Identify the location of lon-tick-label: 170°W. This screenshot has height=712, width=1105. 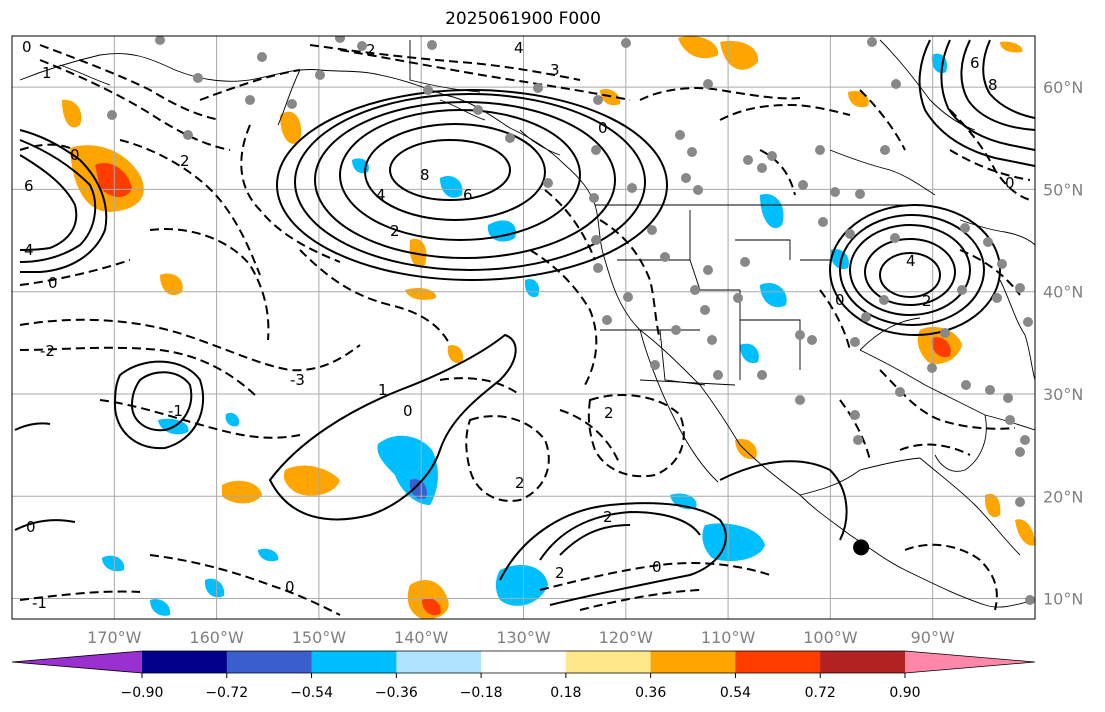
(114, 637).